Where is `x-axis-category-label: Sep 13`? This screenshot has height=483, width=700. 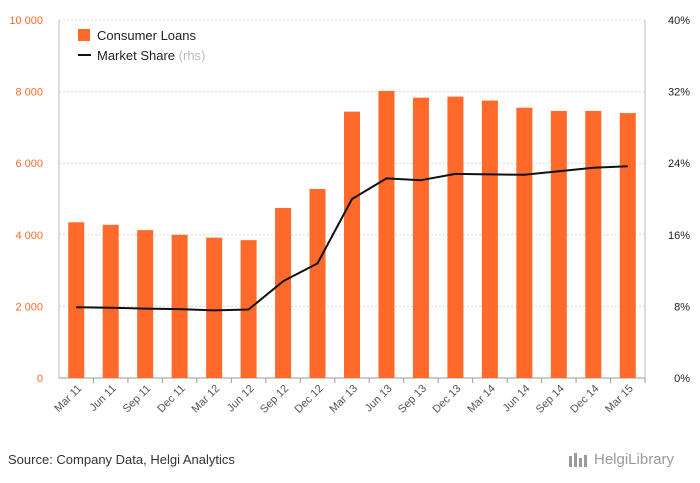
x-axis-category-label: Sep 13 is located at coordinates (412, 399).